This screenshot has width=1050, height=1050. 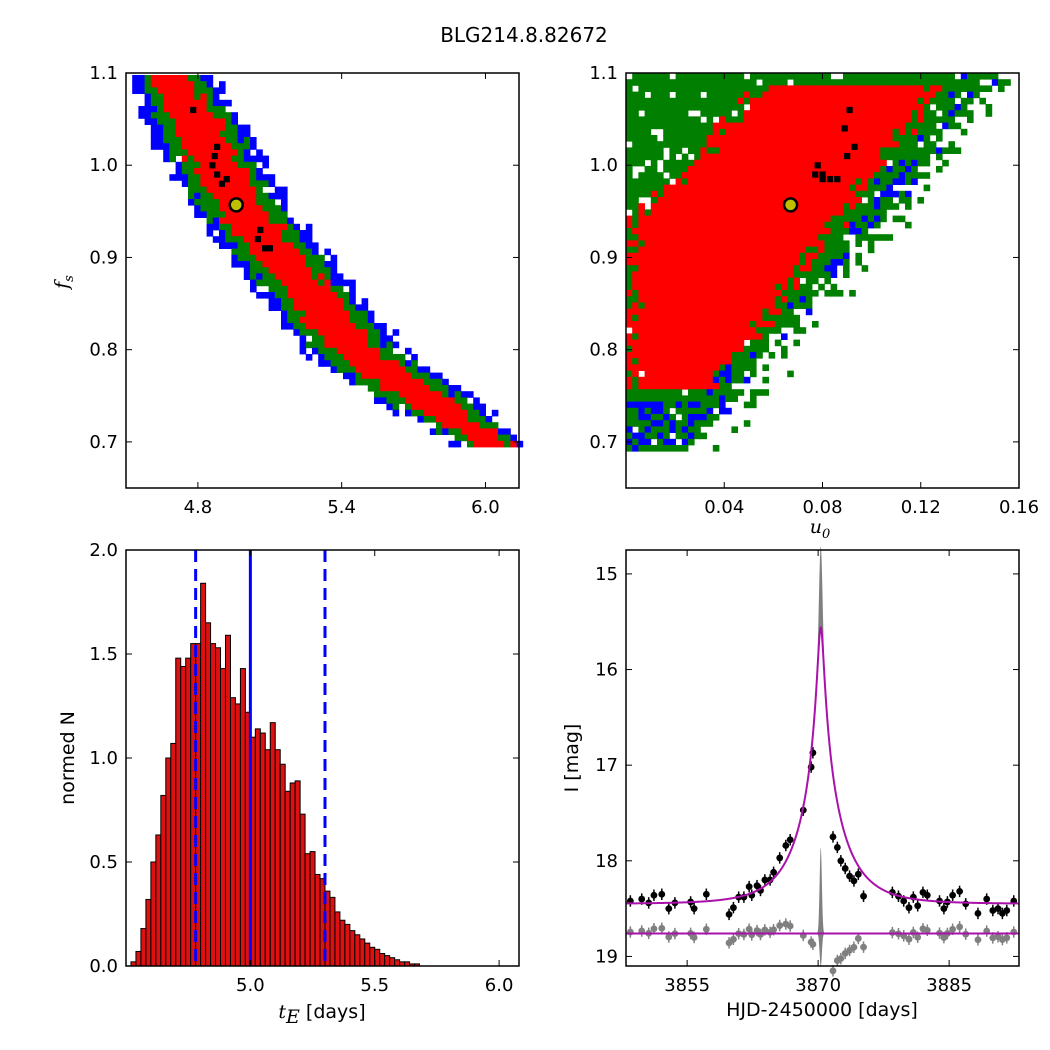 I want to click on data-point, so click(x=837, y=847).